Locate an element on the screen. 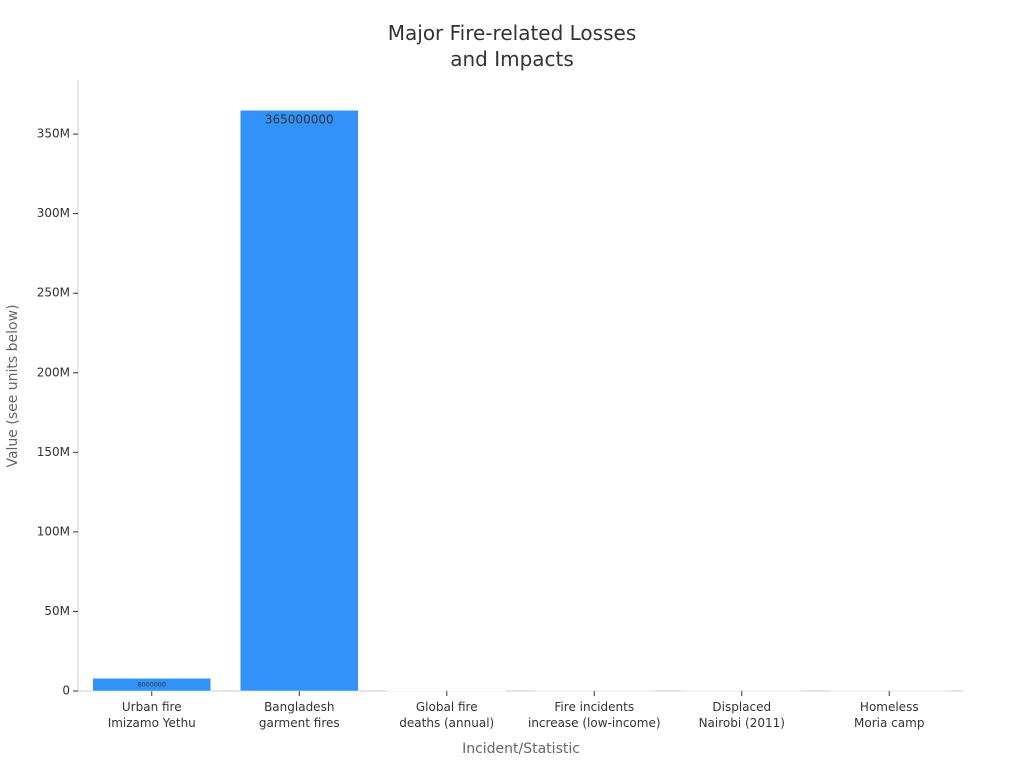 Image resolution: width=1024 pixels, height=768 pixels. y-tick-label: 200M is located at coordinates (53, 372).